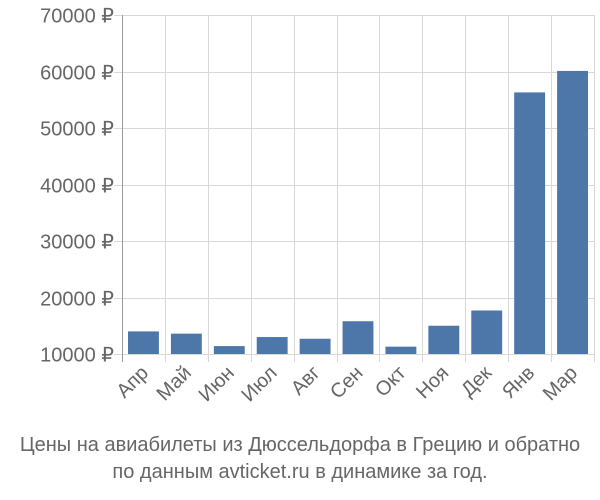 The height and width of the screenshot is (500, 600). Describe the element at coordinates (300, 472) in the screenshot. I see `chart-caption-line-2: по данным avticket.ru в динамике за год.` at that location.